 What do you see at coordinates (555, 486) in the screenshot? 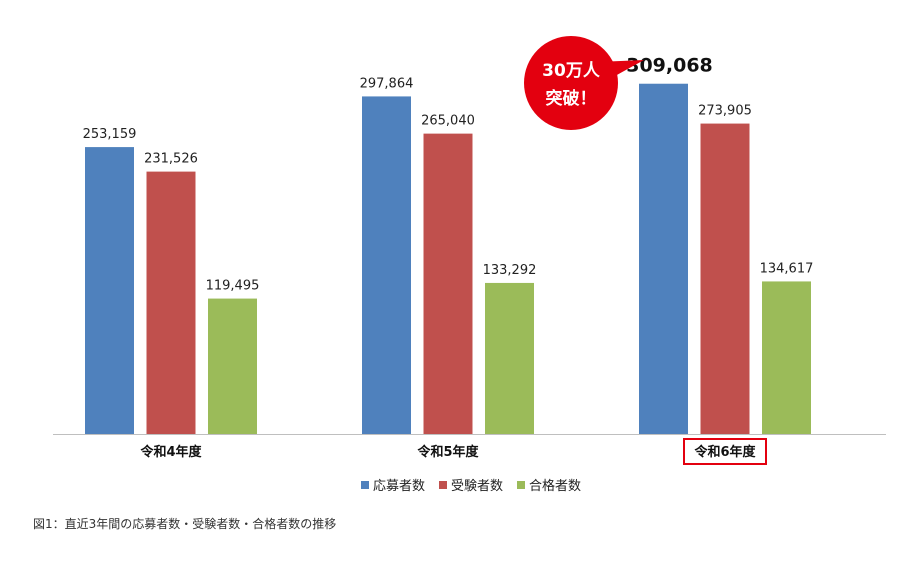
I see `legend-label-3: 合格者数` at bounding box center [555, 486].